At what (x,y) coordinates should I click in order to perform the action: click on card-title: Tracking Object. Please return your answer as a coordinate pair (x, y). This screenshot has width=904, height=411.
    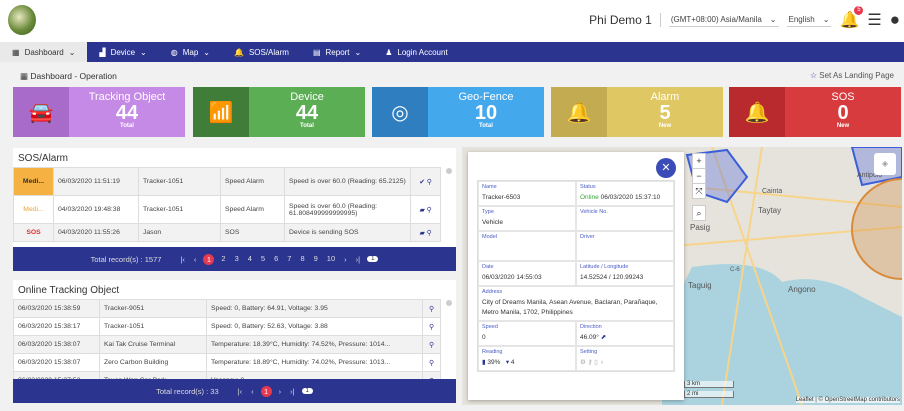
    Looking at the image, I should click on (127, 97).